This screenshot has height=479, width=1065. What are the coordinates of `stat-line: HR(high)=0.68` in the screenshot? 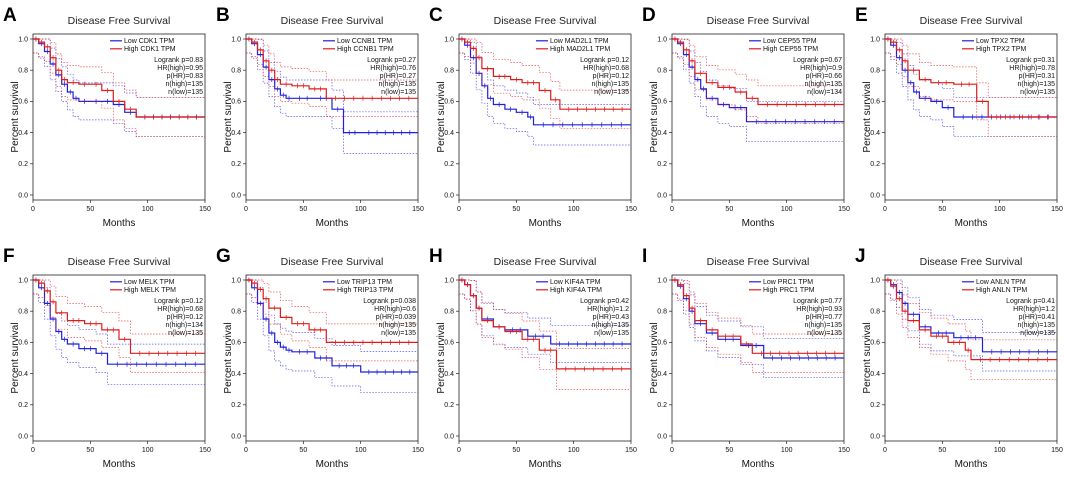 It's located at (606, 68).